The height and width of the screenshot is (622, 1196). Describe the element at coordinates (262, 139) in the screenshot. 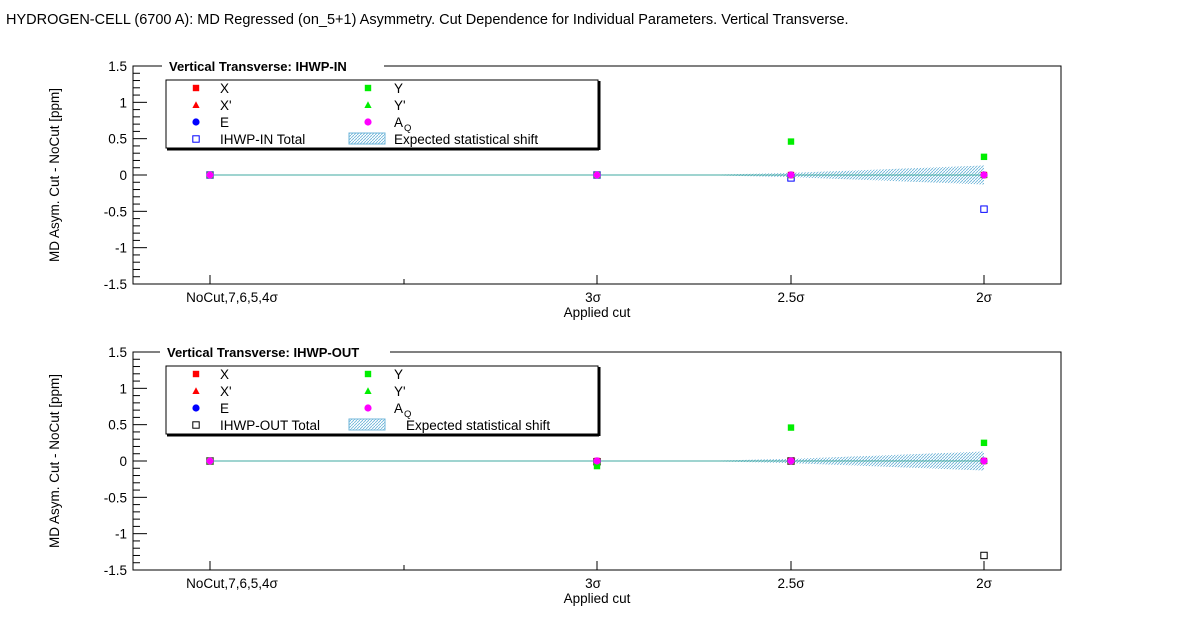

I see `legend-label: IHWP-IN Total` at that location.